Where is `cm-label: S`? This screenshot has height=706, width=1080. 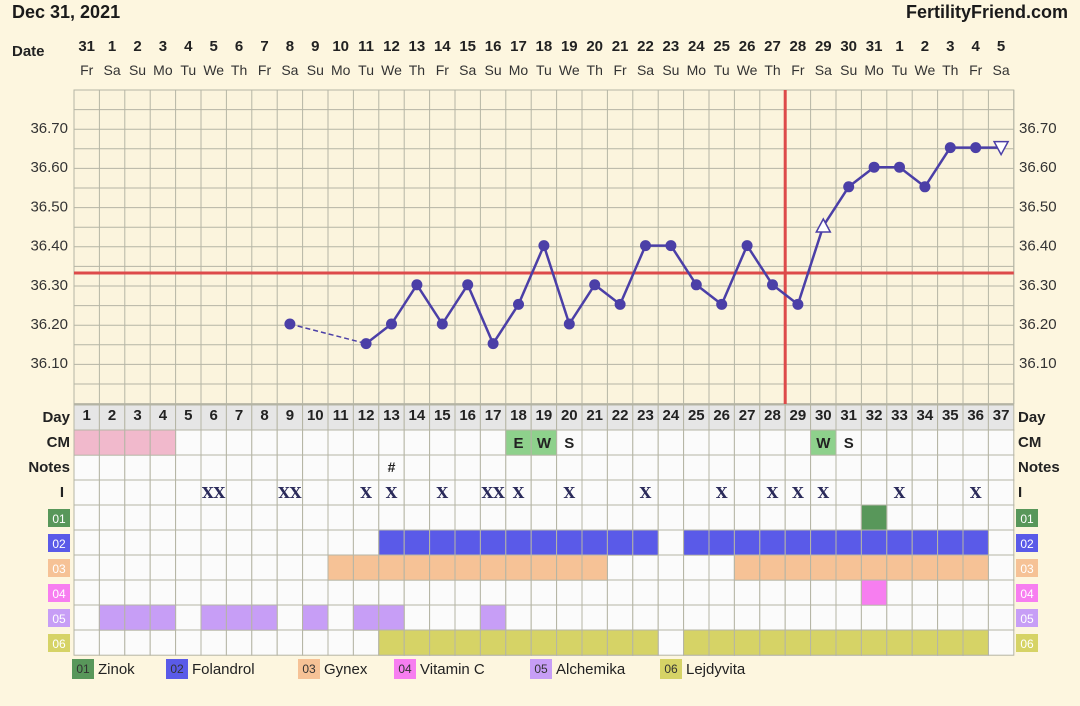
cm-label: S is located at coordinates (569, 443).